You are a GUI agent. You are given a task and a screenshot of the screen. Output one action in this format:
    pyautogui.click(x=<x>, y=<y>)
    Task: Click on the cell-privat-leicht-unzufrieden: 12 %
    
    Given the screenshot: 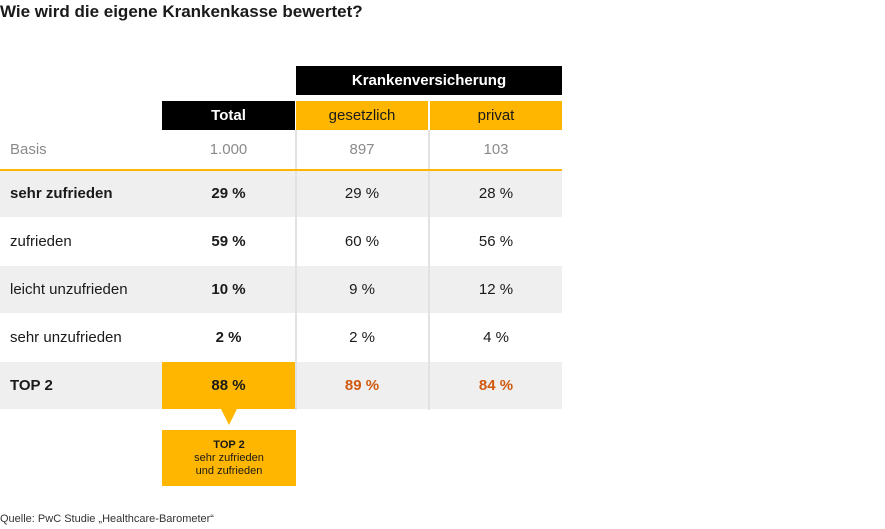 What is the action you would take?
    pyautogui.click(x=496, y=289)
    